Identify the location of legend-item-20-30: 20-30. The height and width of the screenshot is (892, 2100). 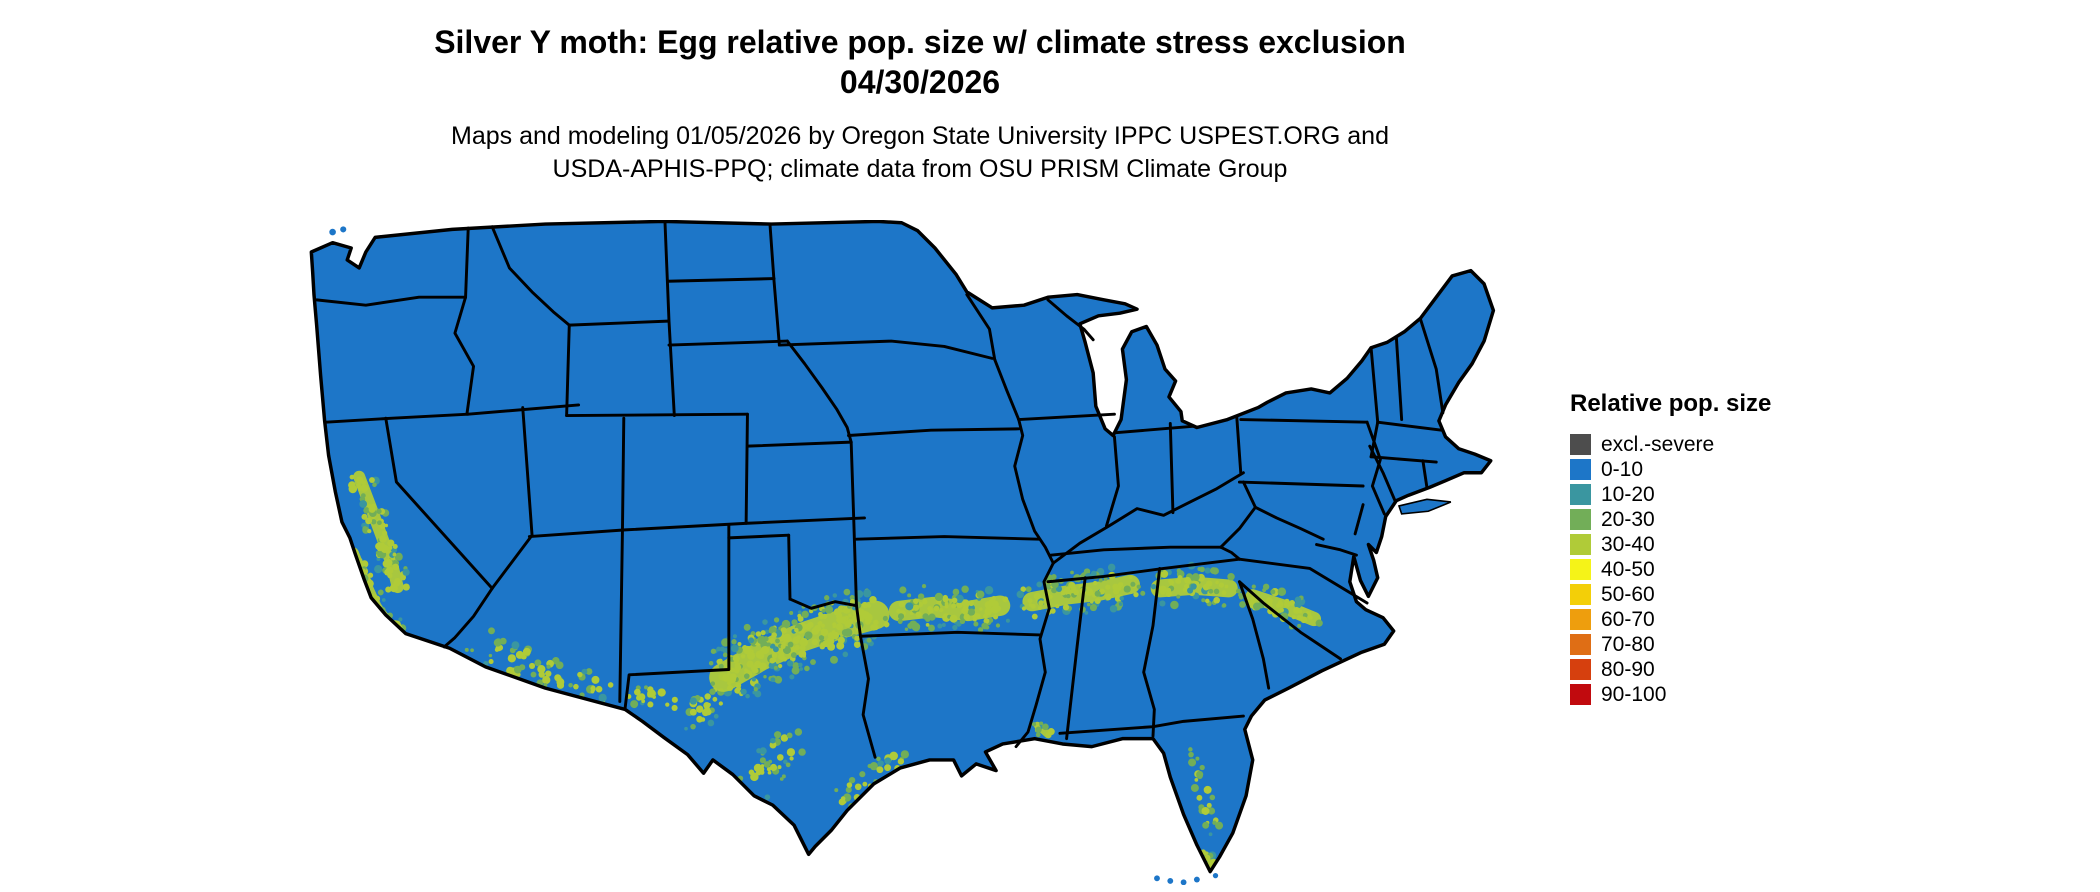
(1670, 519).